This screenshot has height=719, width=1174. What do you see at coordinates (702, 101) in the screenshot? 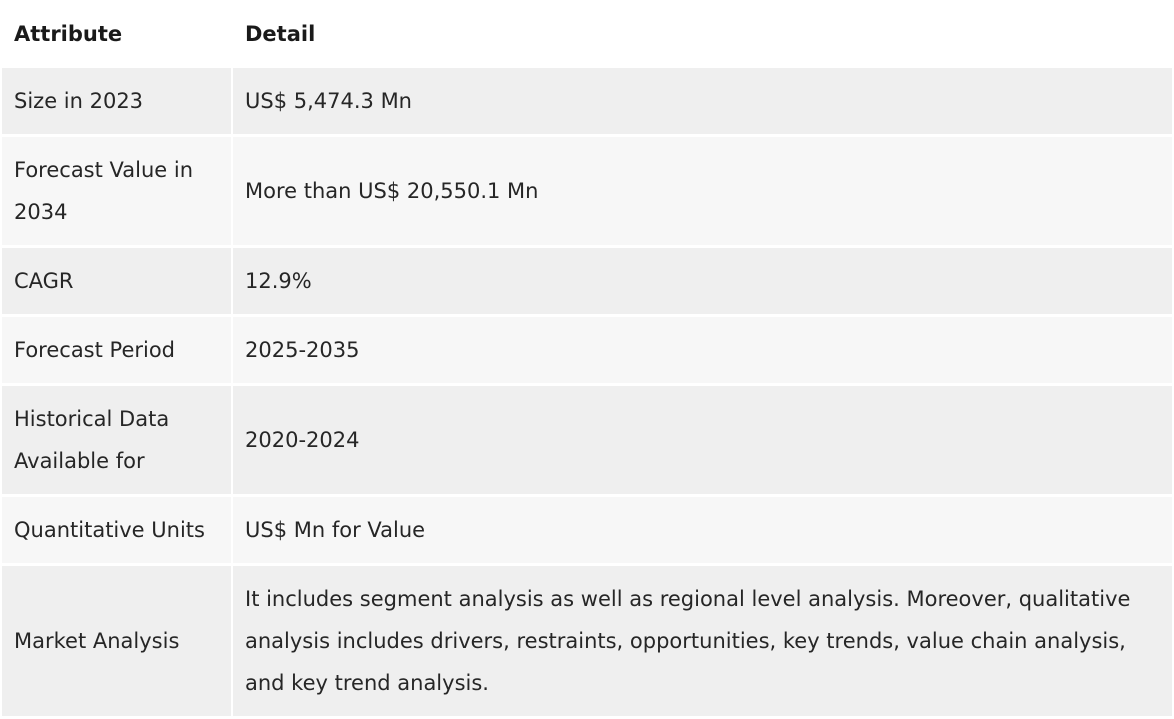
I see `detail-cell: US$ 5,474.3 Mn` at bounding box center [702, 101].